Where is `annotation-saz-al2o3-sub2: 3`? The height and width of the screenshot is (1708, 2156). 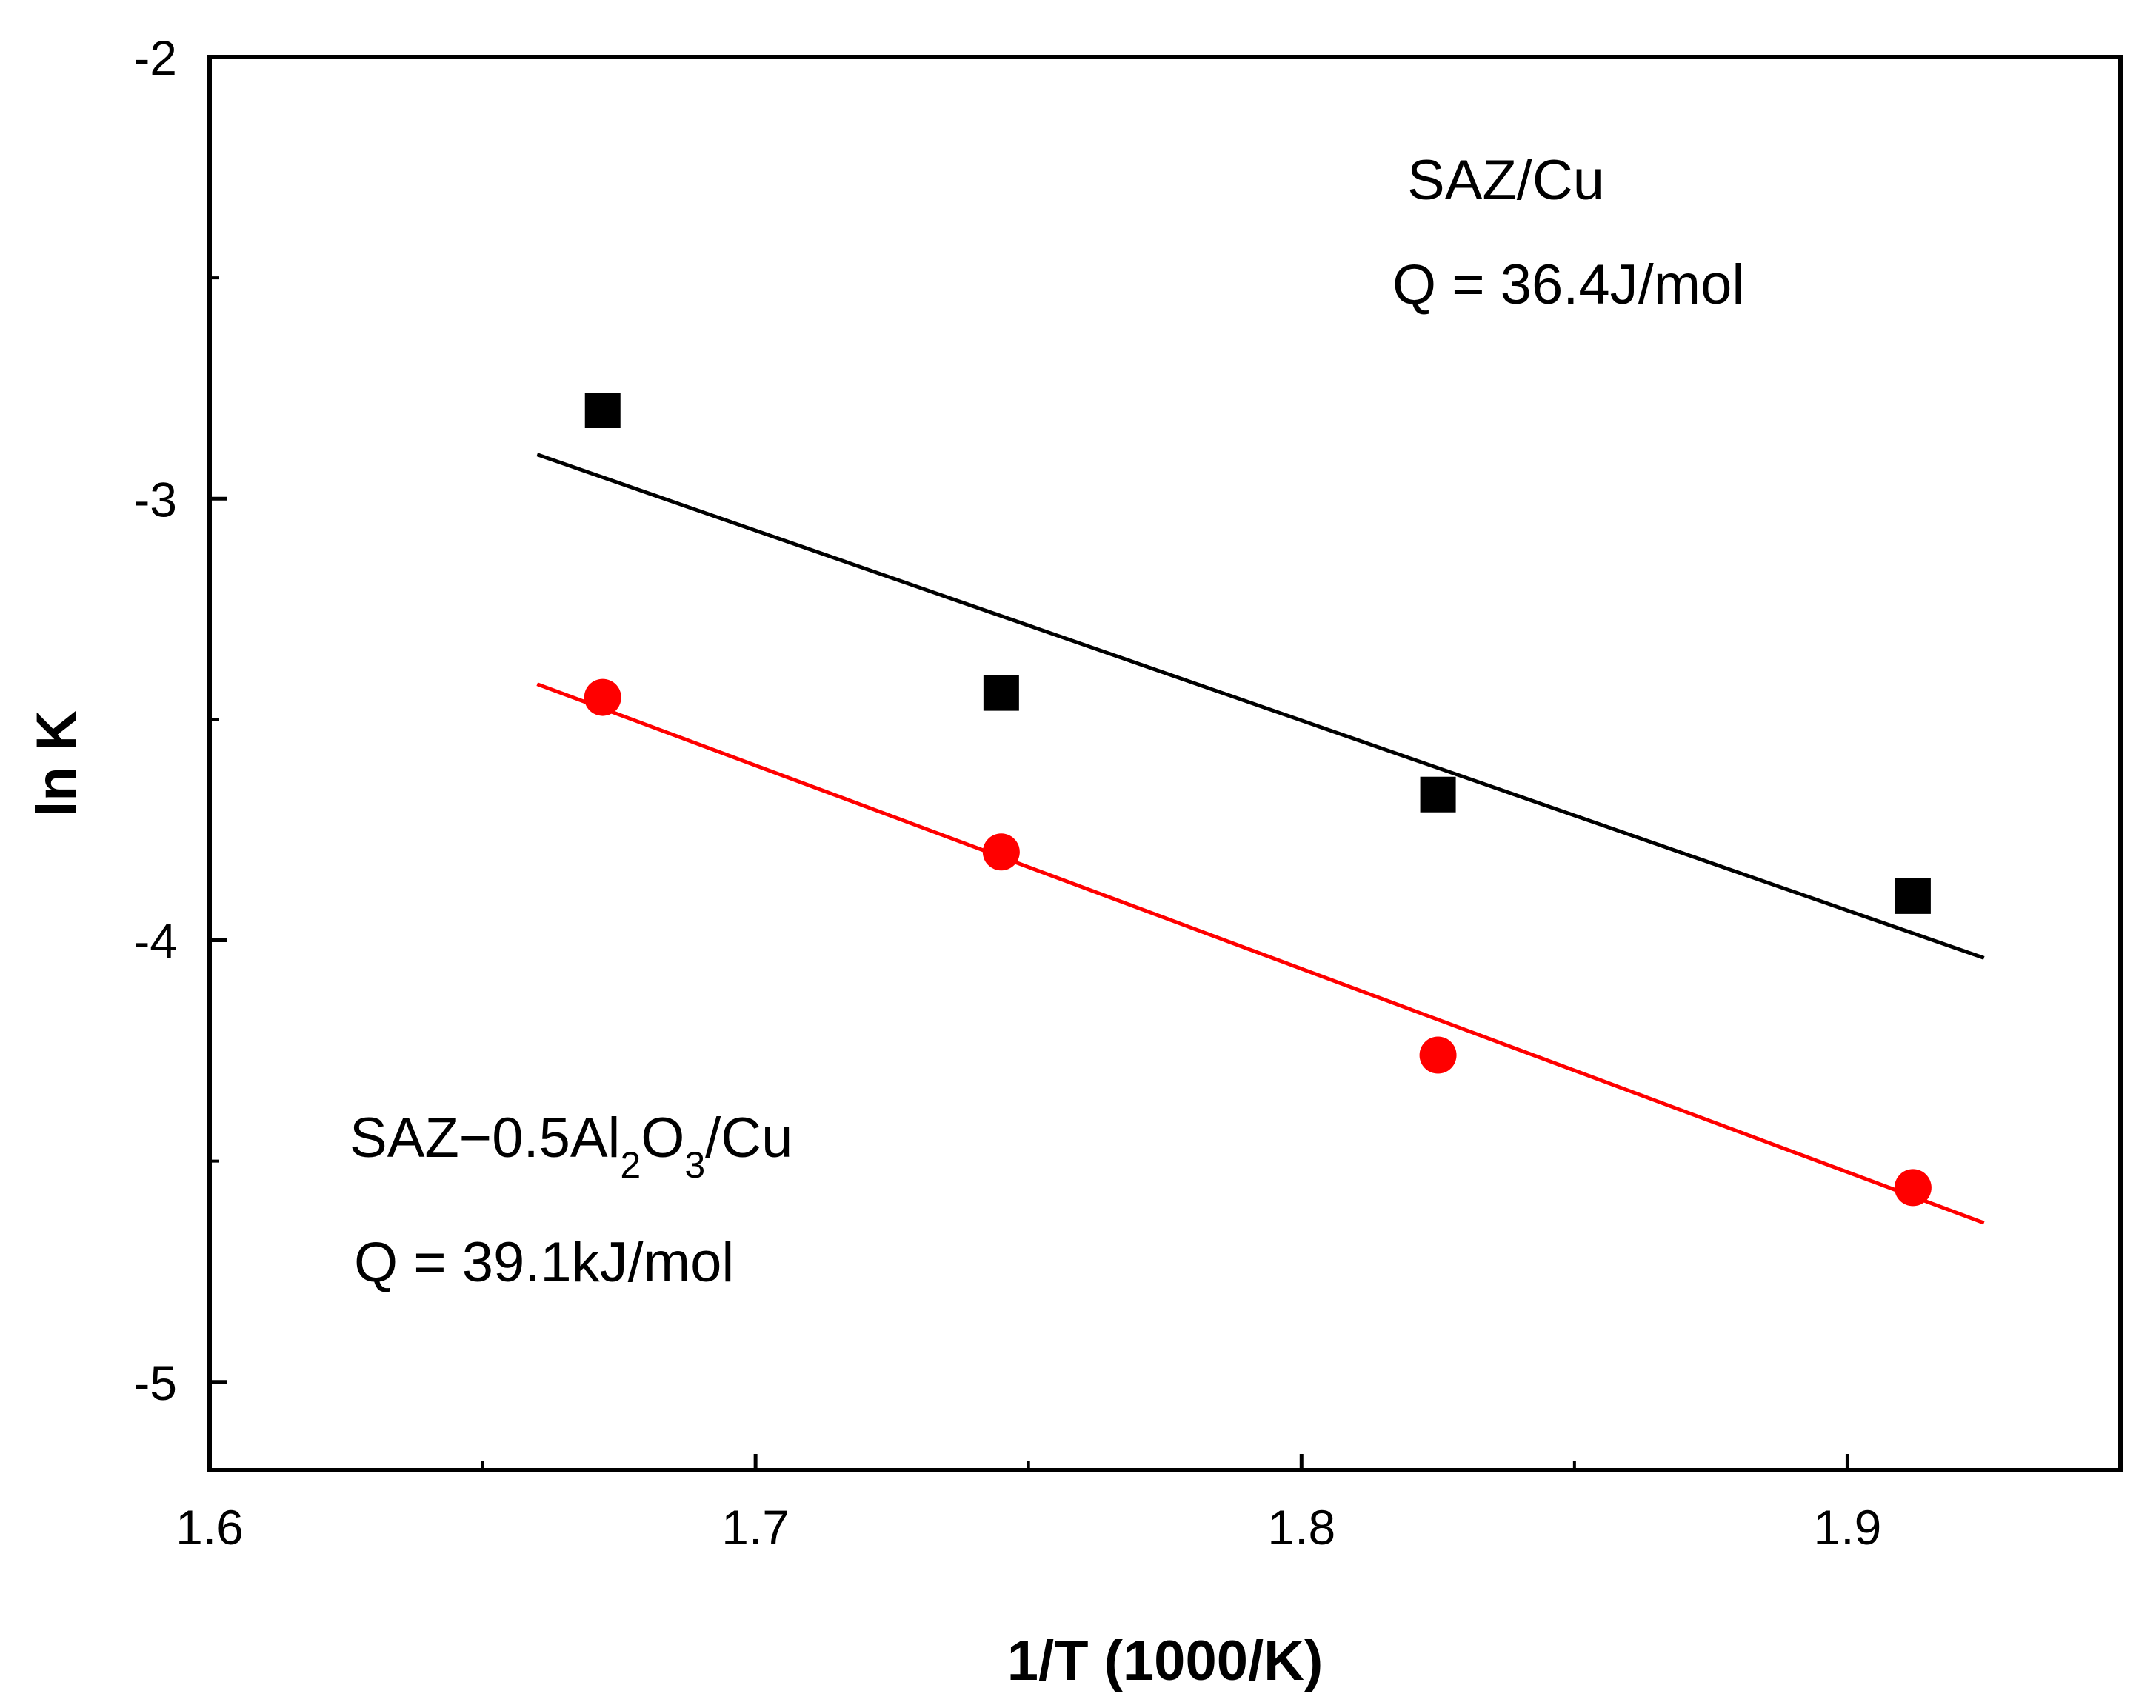 annotation-saz-al2o3-sub2: 3 is located at coordinates (694, 1165).